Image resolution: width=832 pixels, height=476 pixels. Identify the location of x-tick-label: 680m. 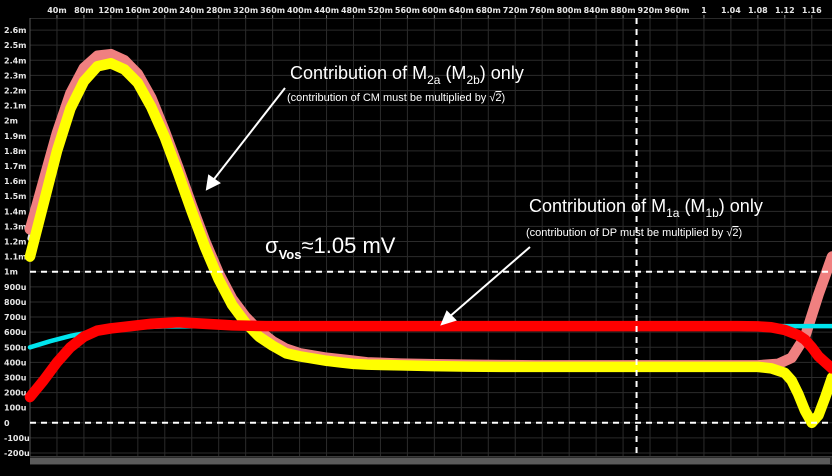
(488, 10).